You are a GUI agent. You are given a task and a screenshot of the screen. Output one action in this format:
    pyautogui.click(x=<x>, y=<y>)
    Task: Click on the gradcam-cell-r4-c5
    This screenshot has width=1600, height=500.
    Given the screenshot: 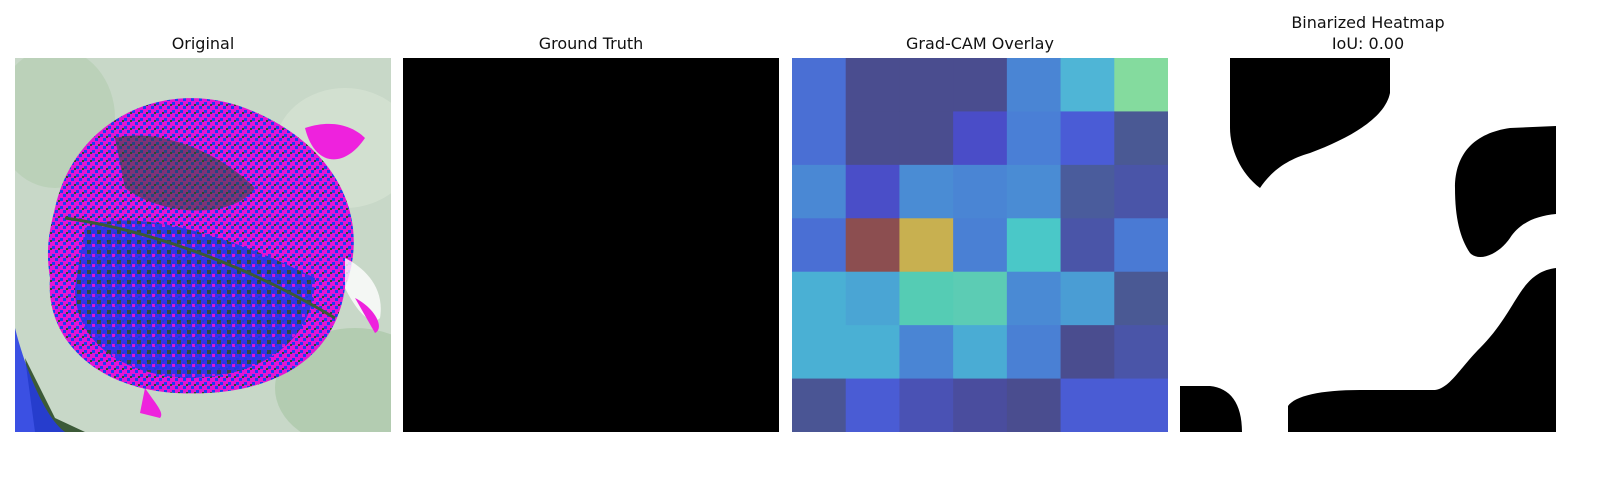 What is the action you would take?
    pyautogui.click(x=1087, y=298)
    